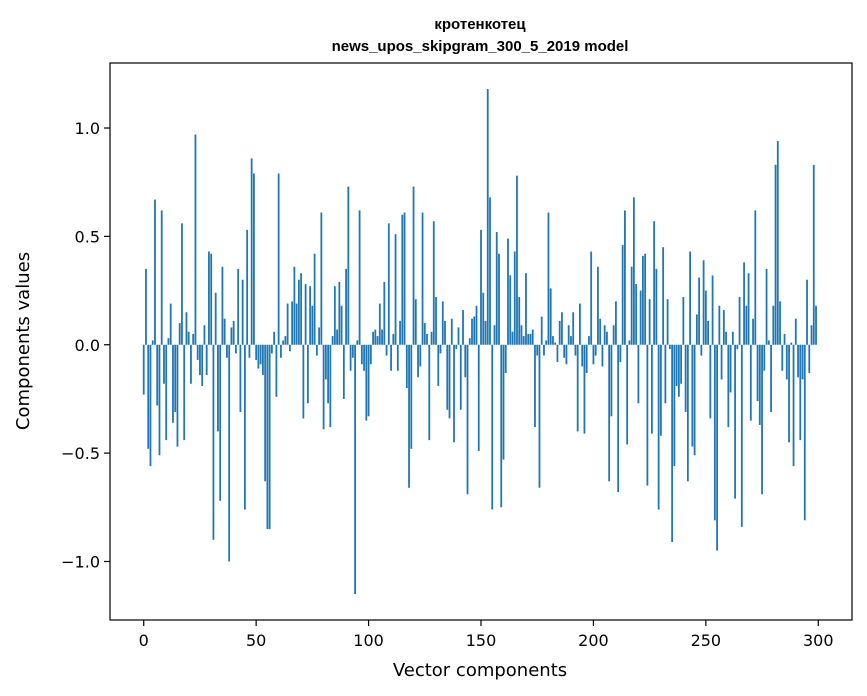  I want to click on x-axis-label: Vector components, so click(480, 670).